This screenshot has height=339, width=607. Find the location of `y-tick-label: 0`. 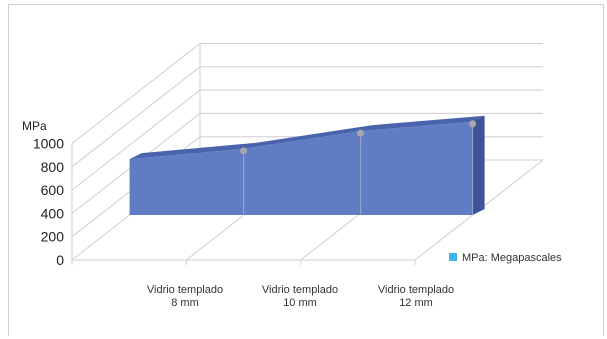

y-tick-label: 0 is located at coordinates (60, 260).